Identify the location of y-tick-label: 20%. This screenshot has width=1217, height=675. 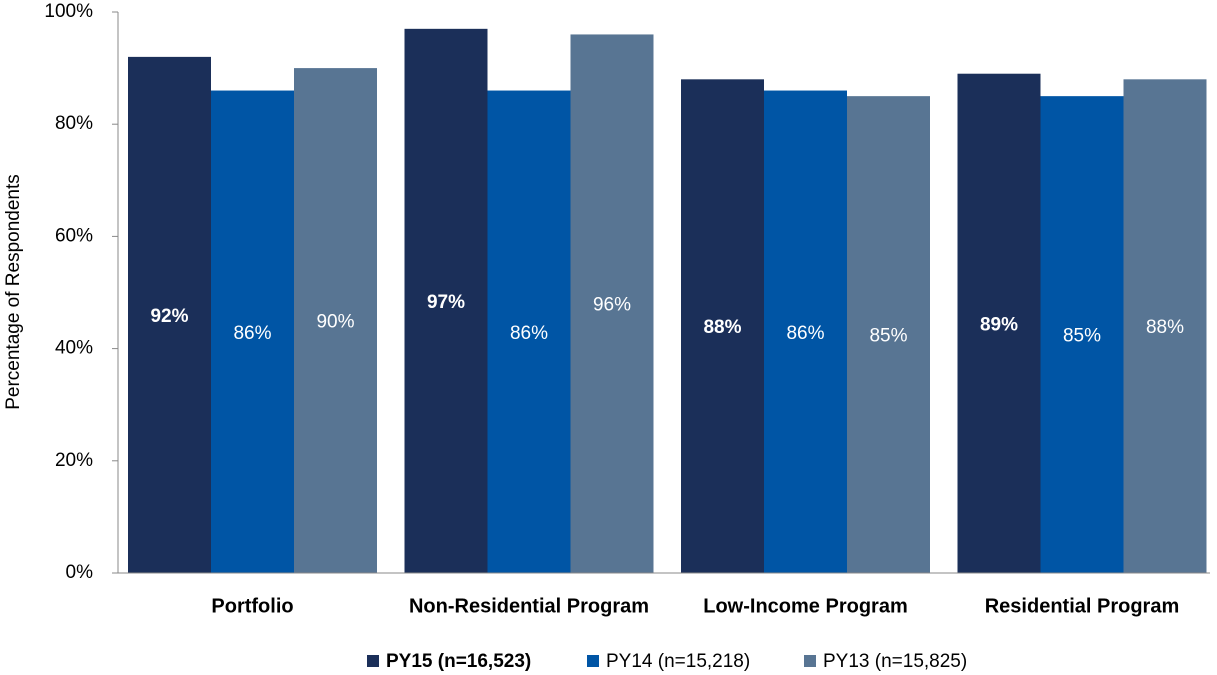
(74, 460).